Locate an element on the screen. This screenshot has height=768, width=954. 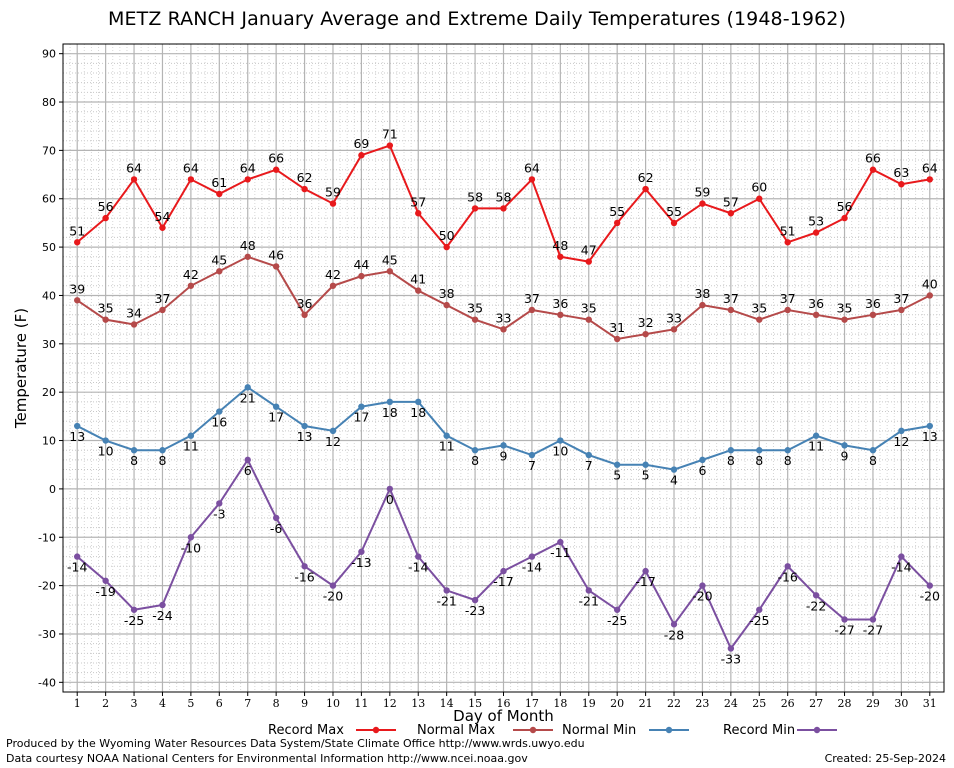
y-tick-label: 90 is located at coordinates (49, 54).